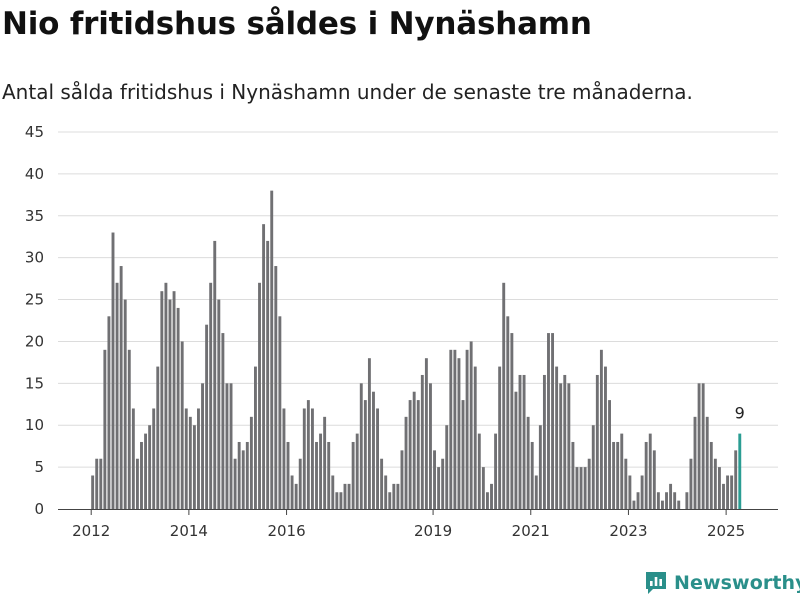 Image resolution: width=800 pixels, height=600 pixels. Describe the element at coordinates (34, 300) in the screenshot. I see `y-tick-label: 25` at that location.